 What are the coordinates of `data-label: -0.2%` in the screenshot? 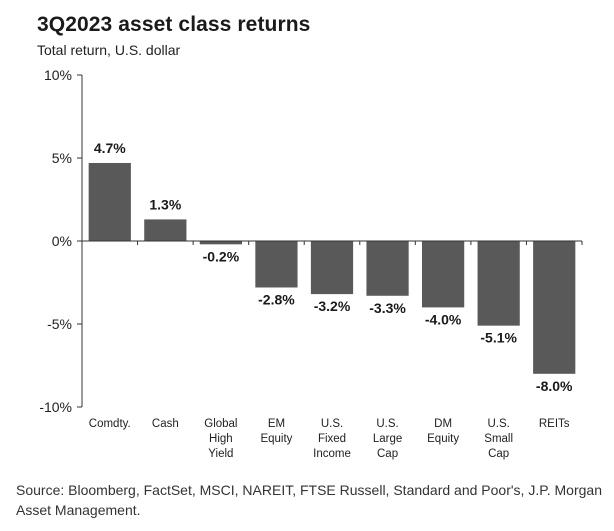 It's located at (221, 256).